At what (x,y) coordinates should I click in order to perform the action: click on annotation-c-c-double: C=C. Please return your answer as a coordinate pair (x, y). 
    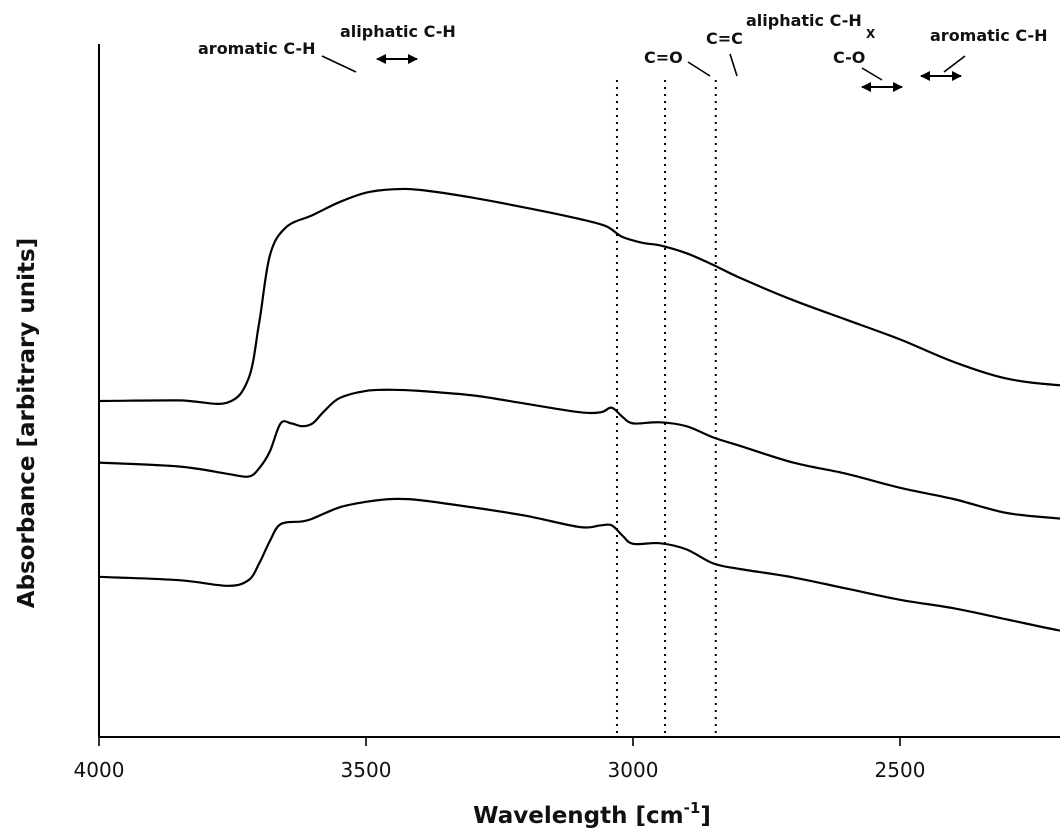
    Looking at the image, I should click on (724, 38).